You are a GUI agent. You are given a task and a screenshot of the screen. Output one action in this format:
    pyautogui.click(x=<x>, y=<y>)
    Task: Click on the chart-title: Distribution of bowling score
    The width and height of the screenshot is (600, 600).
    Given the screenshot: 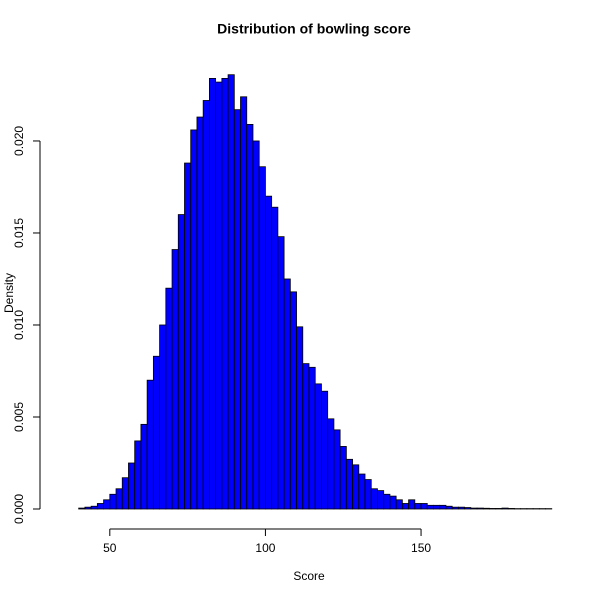 What is the action you would take?
    pyautogui.click(x=314, y=29)
    